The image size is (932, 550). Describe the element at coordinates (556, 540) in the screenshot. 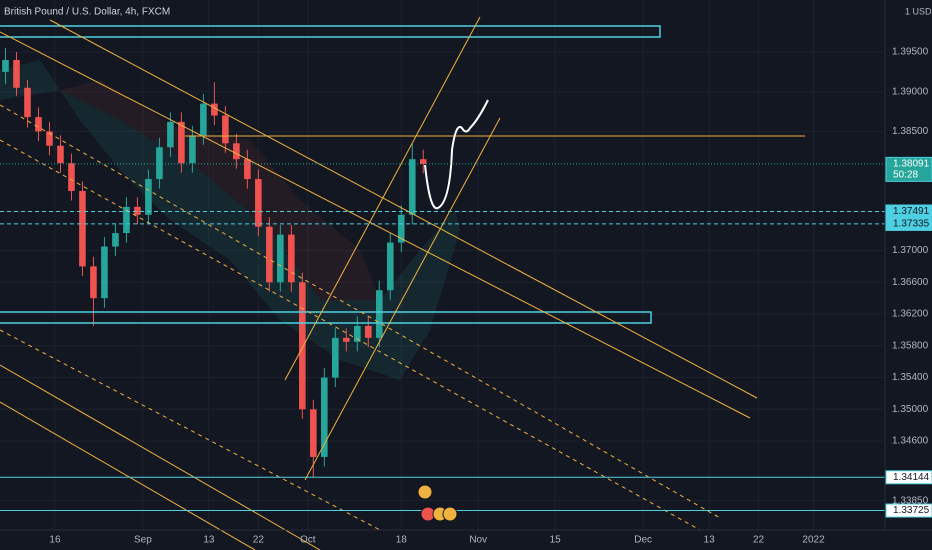

I see `x-tick-label: 15` at that location.